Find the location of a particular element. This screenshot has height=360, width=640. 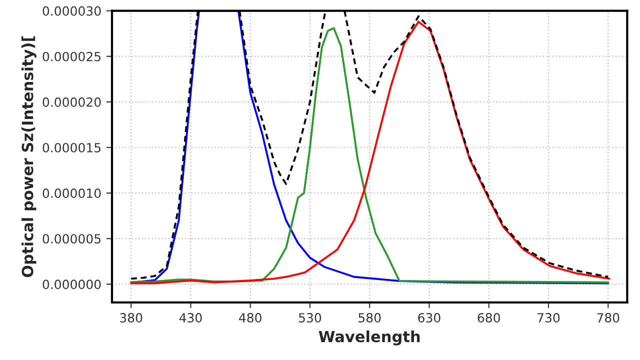

x-tick-label: 780 is located at coordinates (608, 317).